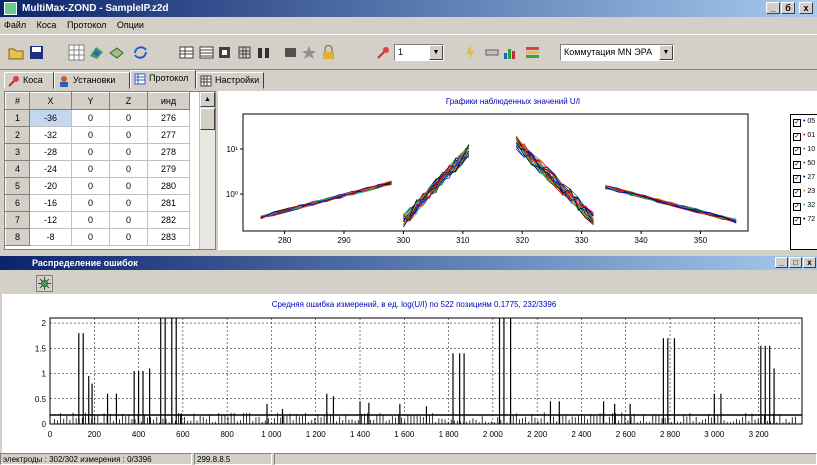  Describe the element at coordinates (207, 119) in the screenshot. I see `scrollbar-thumb` at that location.